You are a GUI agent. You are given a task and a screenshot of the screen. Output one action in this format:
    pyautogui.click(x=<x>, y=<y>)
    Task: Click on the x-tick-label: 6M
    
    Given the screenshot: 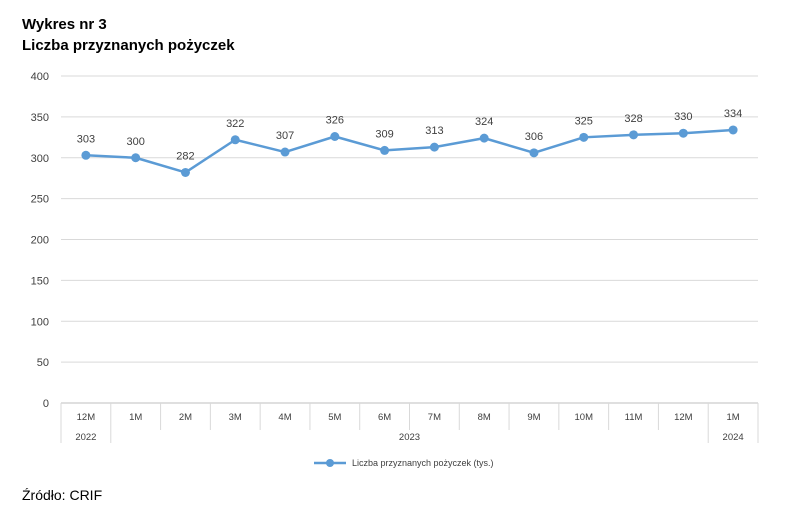 What is the action you would take?
    pyautogui.click(x=384, y=417)
    